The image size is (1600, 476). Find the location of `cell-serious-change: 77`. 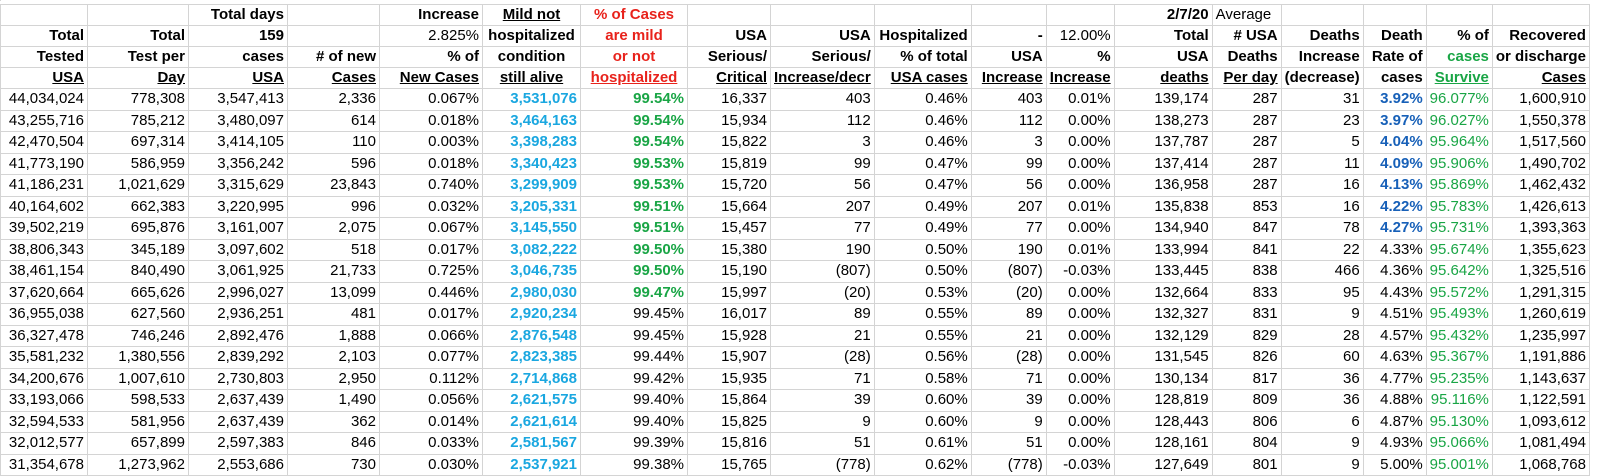

cell-serious-change: 77 is located at coordinates (822, 228).